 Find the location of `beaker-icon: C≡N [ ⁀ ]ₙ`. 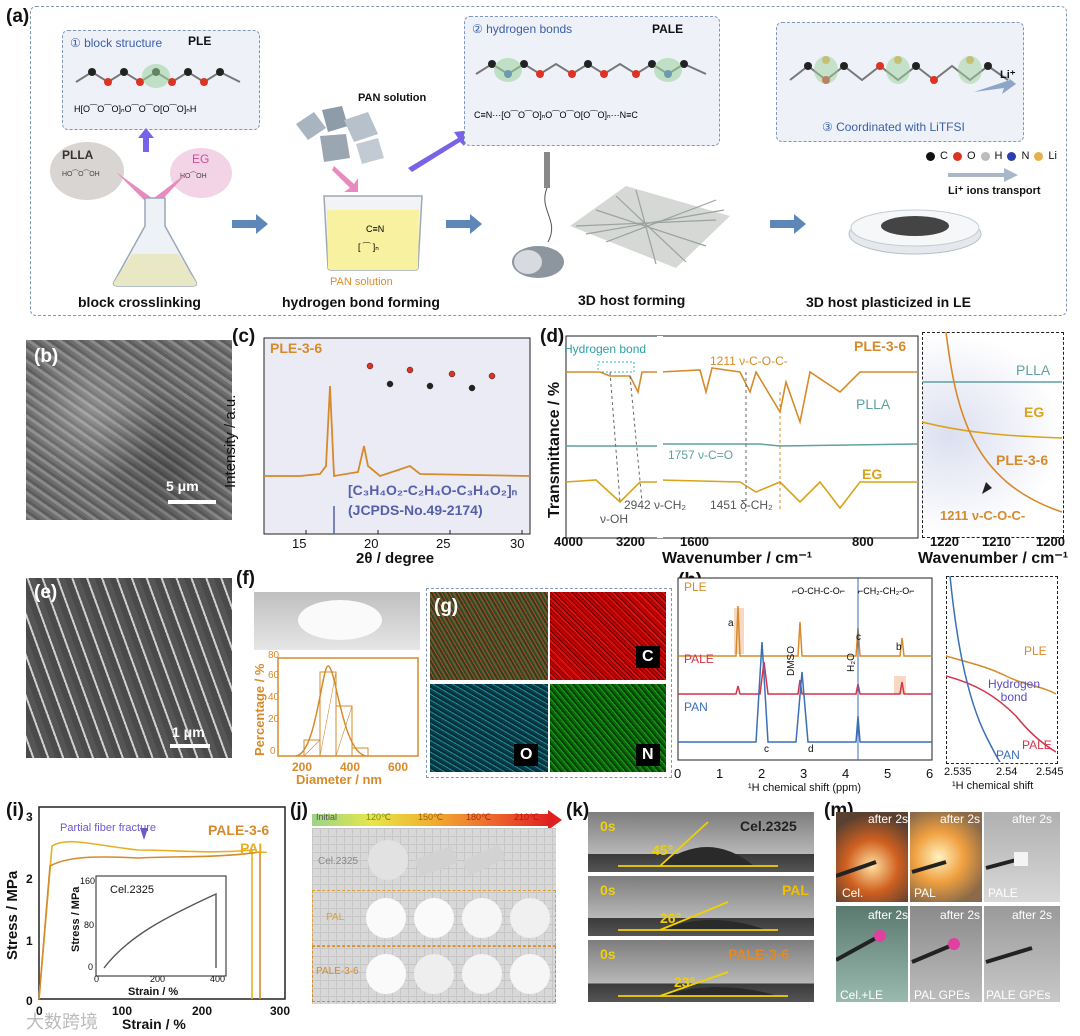

beaker-icon: C≡N [ ⁀ ]ₙ is located at coordinates (373, 233).